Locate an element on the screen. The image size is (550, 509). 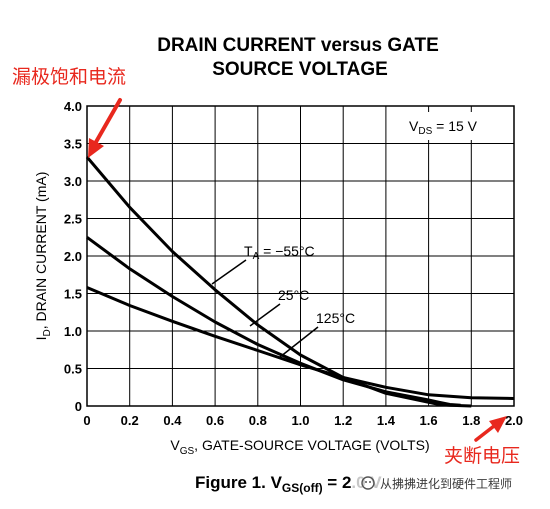
curve-label-25-leader is located at coordinates (265, 315).